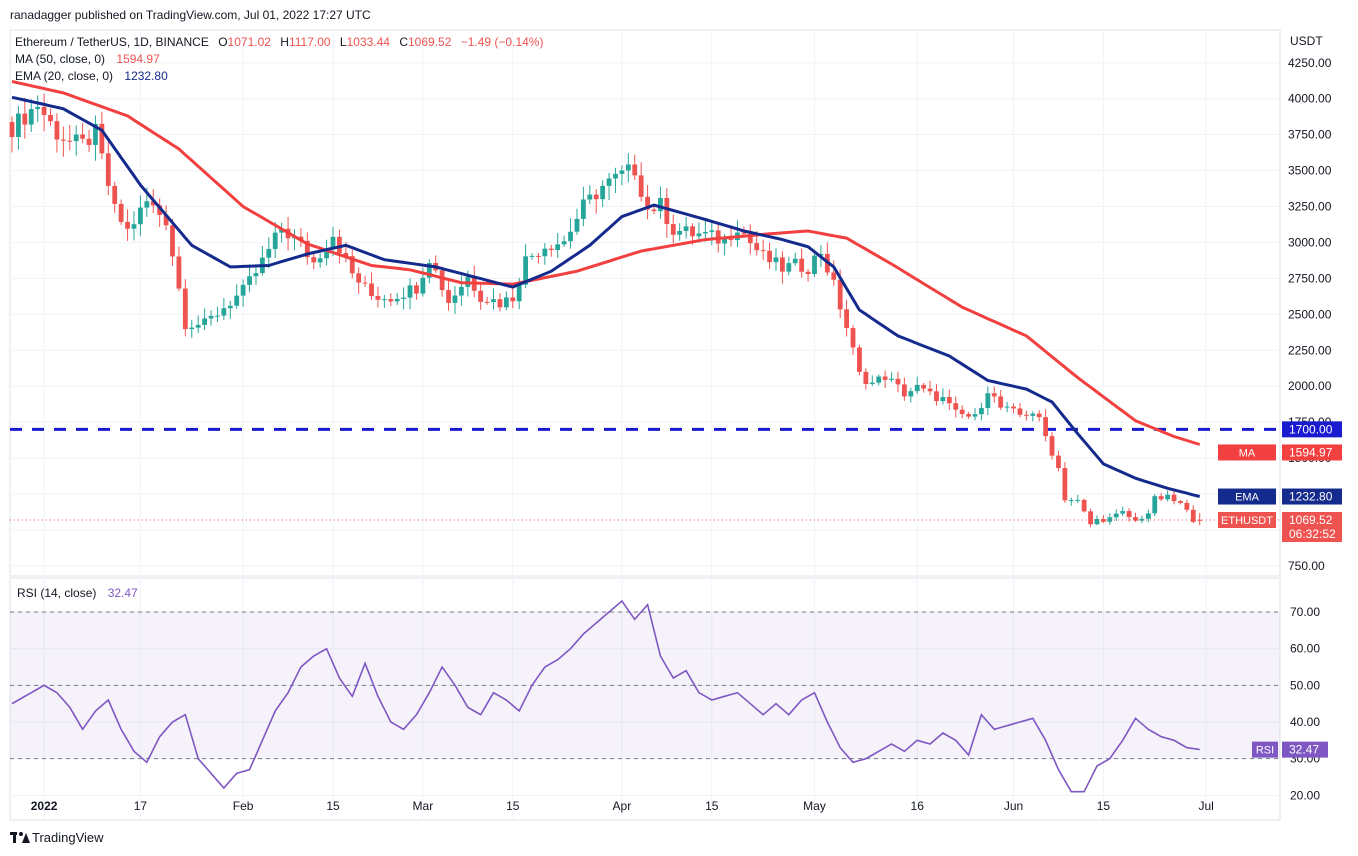 The width and height of the screenshot is (1358, 856). What do you see at coordinates (243, 806) in the screenshot?
I see `time-axis-label: Feb` at bounding box center [243, 806].